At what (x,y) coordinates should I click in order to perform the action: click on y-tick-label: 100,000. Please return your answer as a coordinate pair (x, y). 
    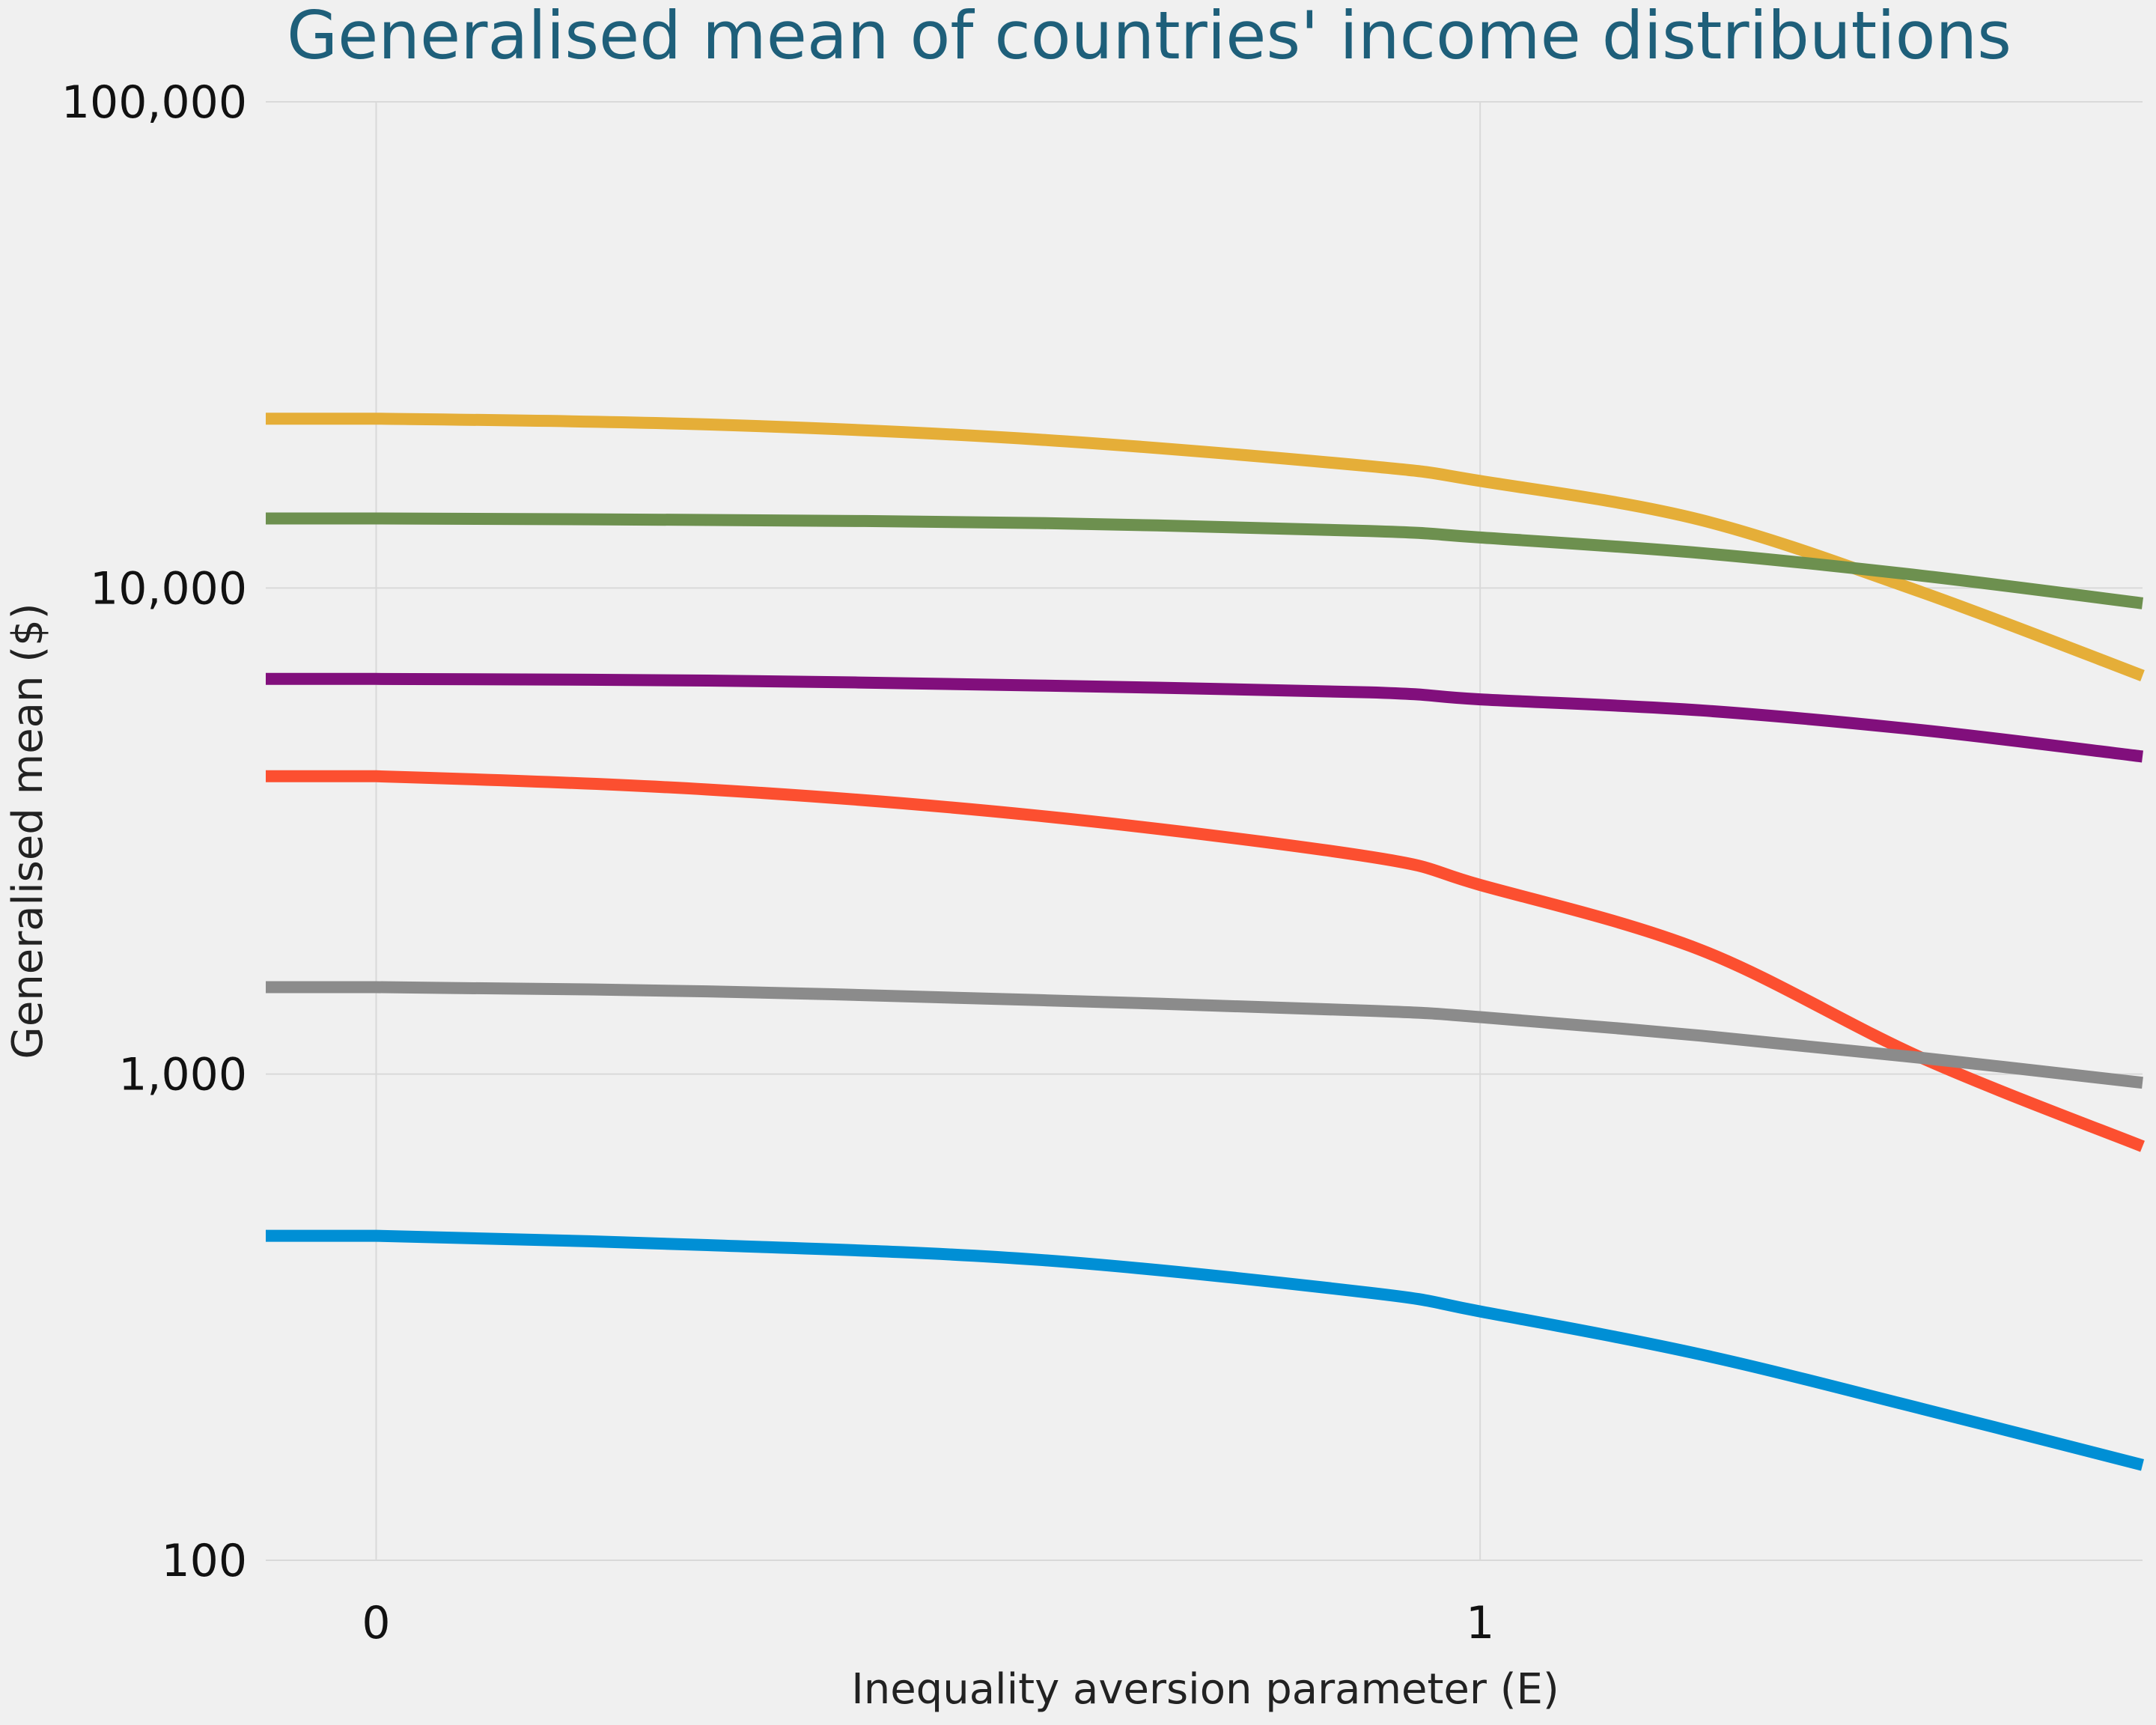
    Looking at the image, I should click on (154, 102).